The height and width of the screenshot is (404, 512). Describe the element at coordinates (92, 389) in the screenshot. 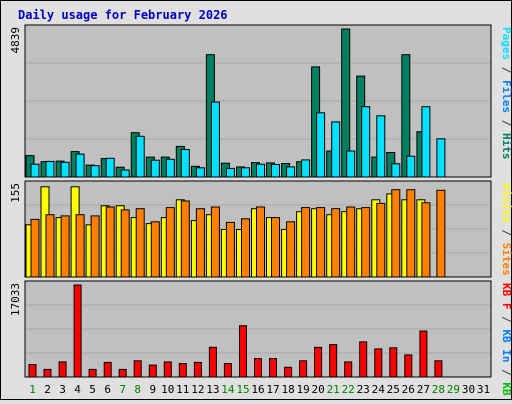

I see `x-tick-day-5: 5` at that location.